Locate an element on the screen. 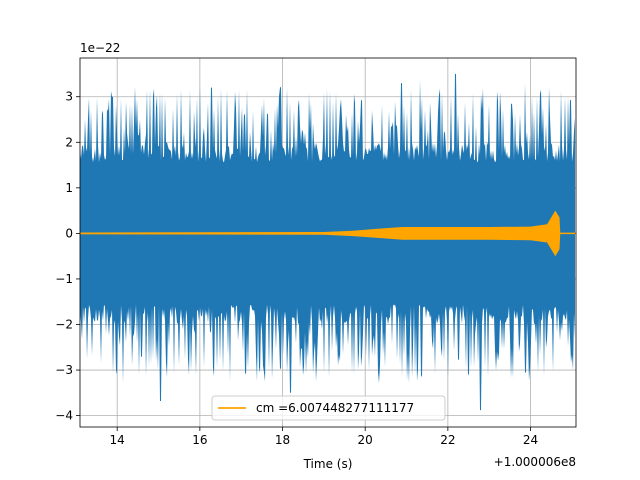 The image size is (640, 480). legend: cm =6.007448277111177 is located at coordinates (328, 408).